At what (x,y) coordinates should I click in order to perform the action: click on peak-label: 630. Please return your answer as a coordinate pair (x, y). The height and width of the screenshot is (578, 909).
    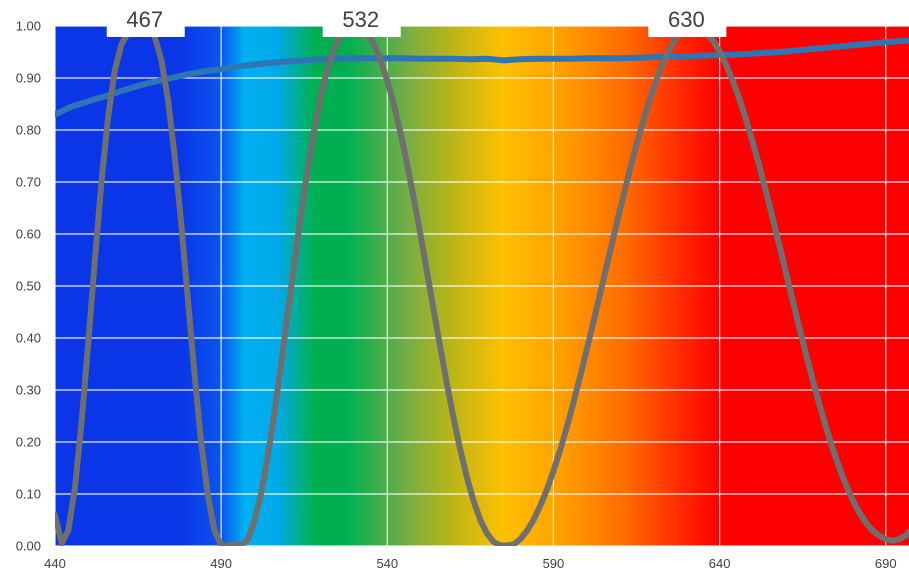
    Looking at the image, I should click on (686, 19).